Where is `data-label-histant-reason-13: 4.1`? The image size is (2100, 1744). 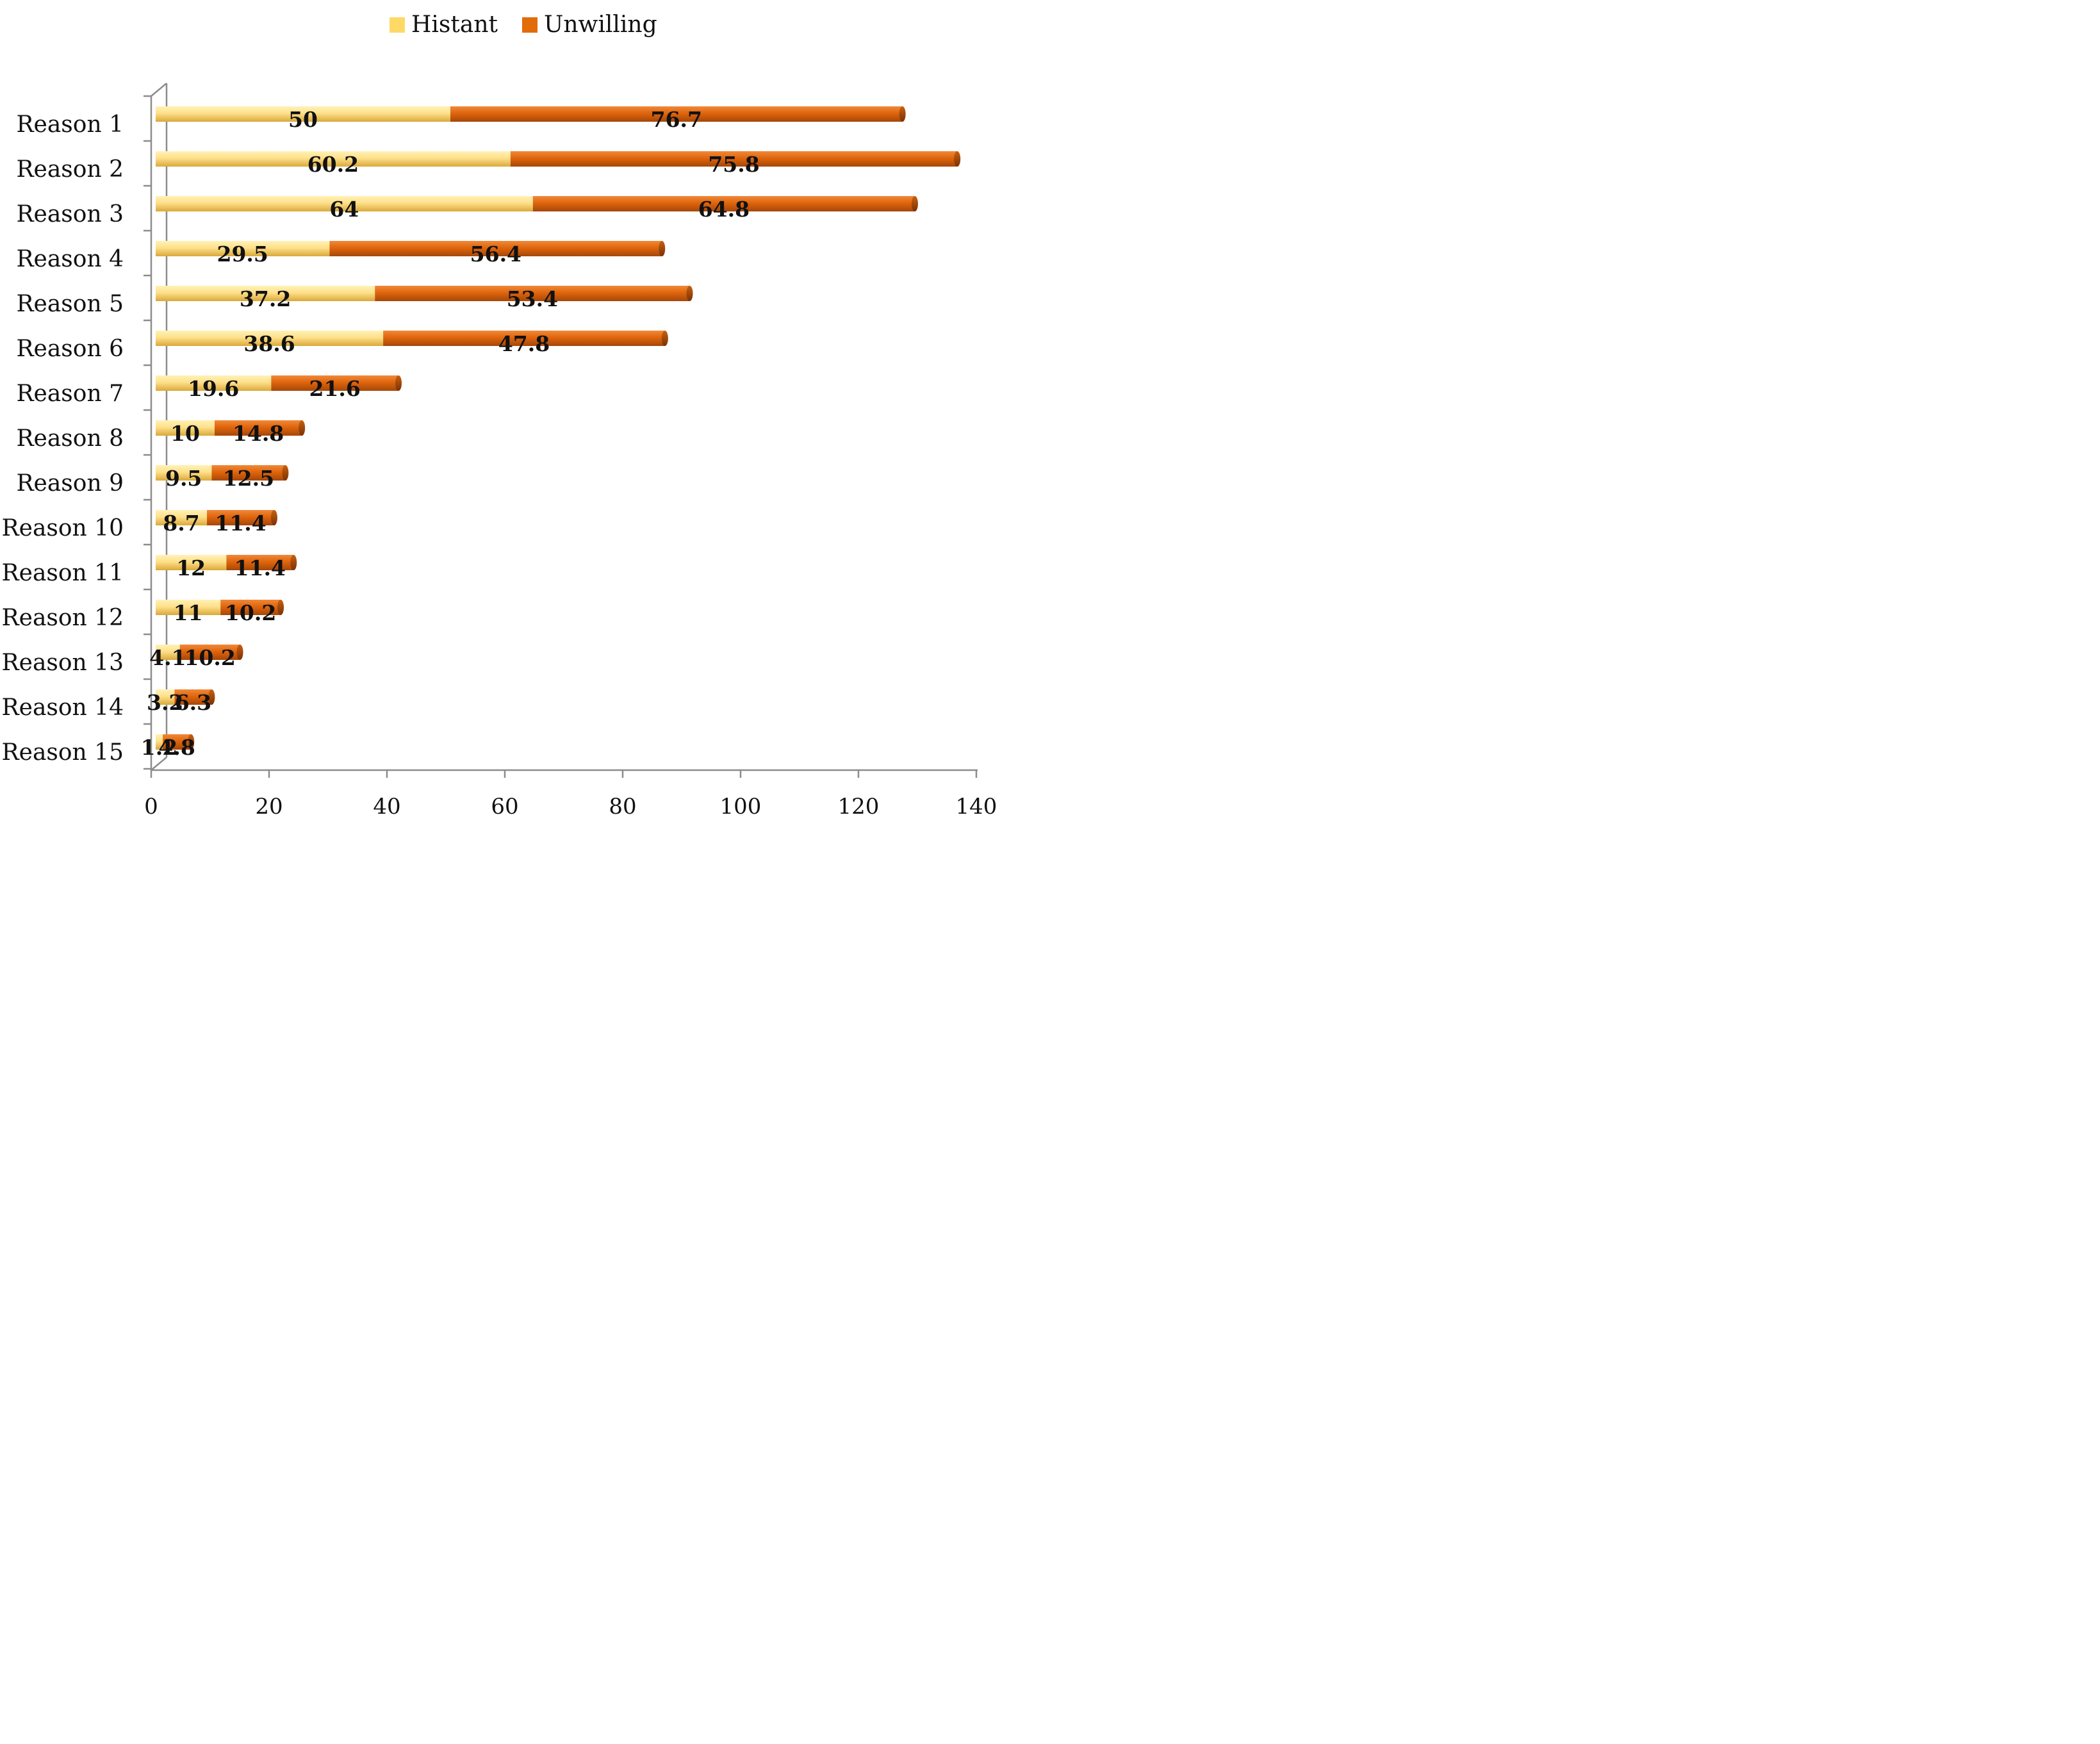
data-label-histant-reason-13: 4.1 is located at coordinates (167, 657).